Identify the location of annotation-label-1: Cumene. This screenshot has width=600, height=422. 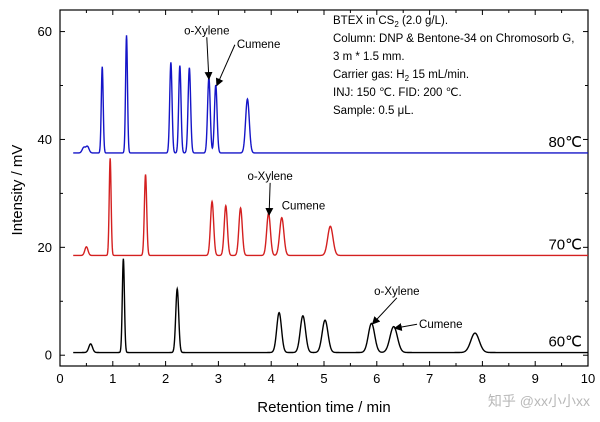
(258, 45).